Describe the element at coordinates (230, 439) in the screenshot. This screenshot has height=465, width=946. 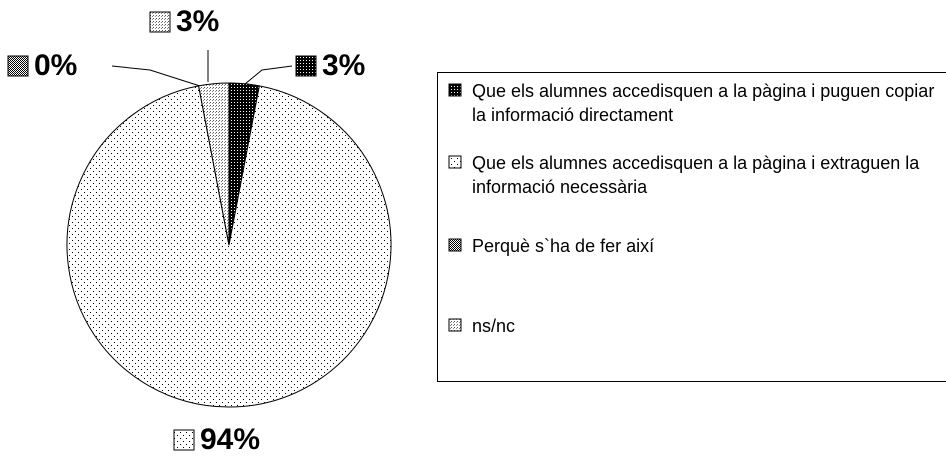
I see `value-label: 94%` at that location.